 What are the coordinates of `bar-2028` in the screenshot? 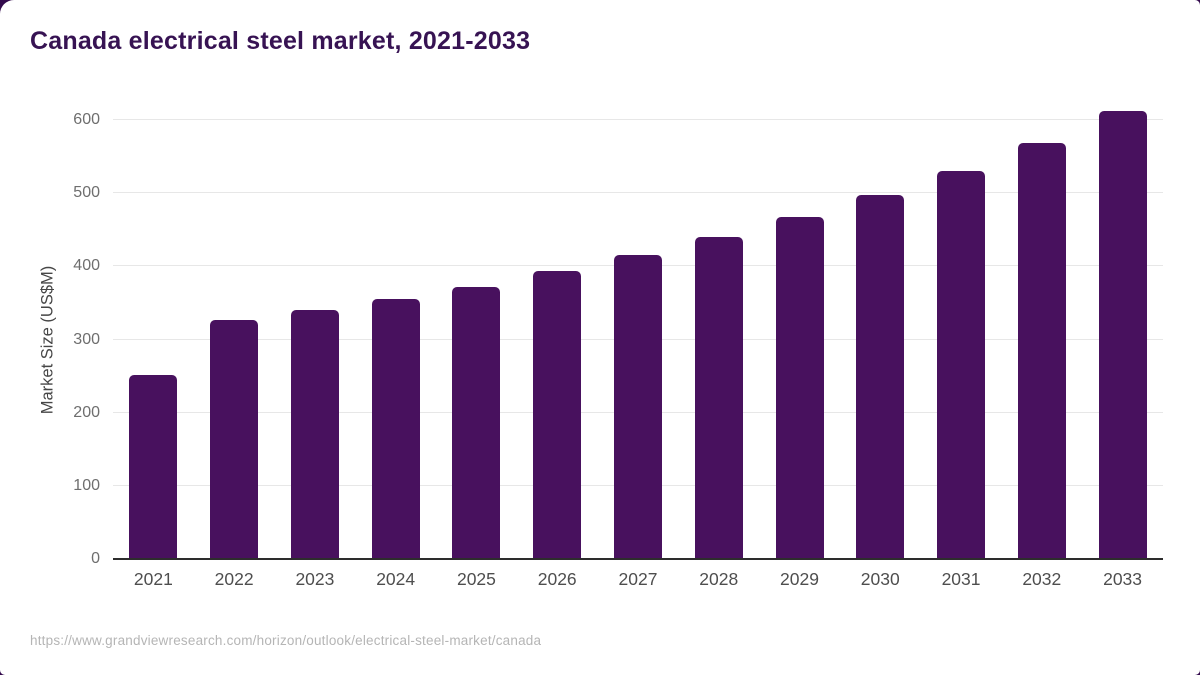 It's located at (718, 398).